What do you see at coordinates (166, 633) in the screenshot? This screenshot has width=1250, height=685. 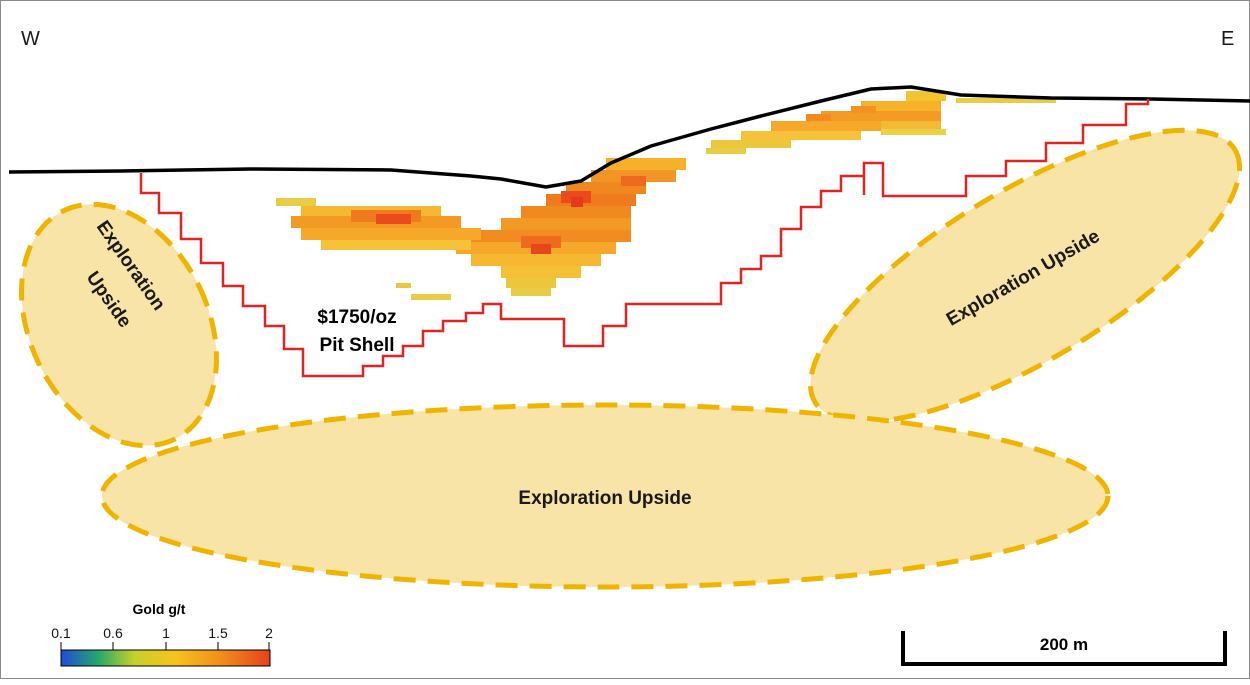 I see `legend-tick: 1` at bounding box center [166, 633].